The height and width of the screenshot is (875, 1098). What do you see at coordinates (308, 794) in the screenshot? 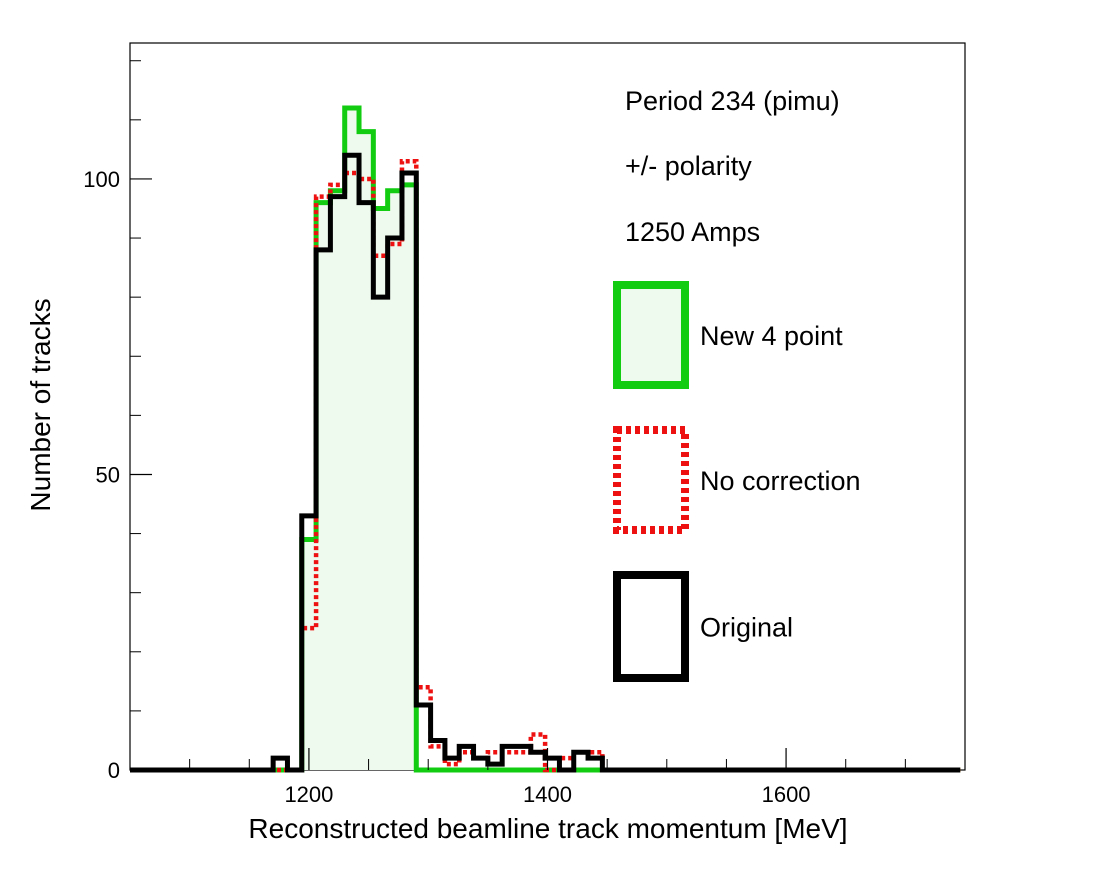
I see `x-tick-label: 1200` at bounding box center [308, 794].